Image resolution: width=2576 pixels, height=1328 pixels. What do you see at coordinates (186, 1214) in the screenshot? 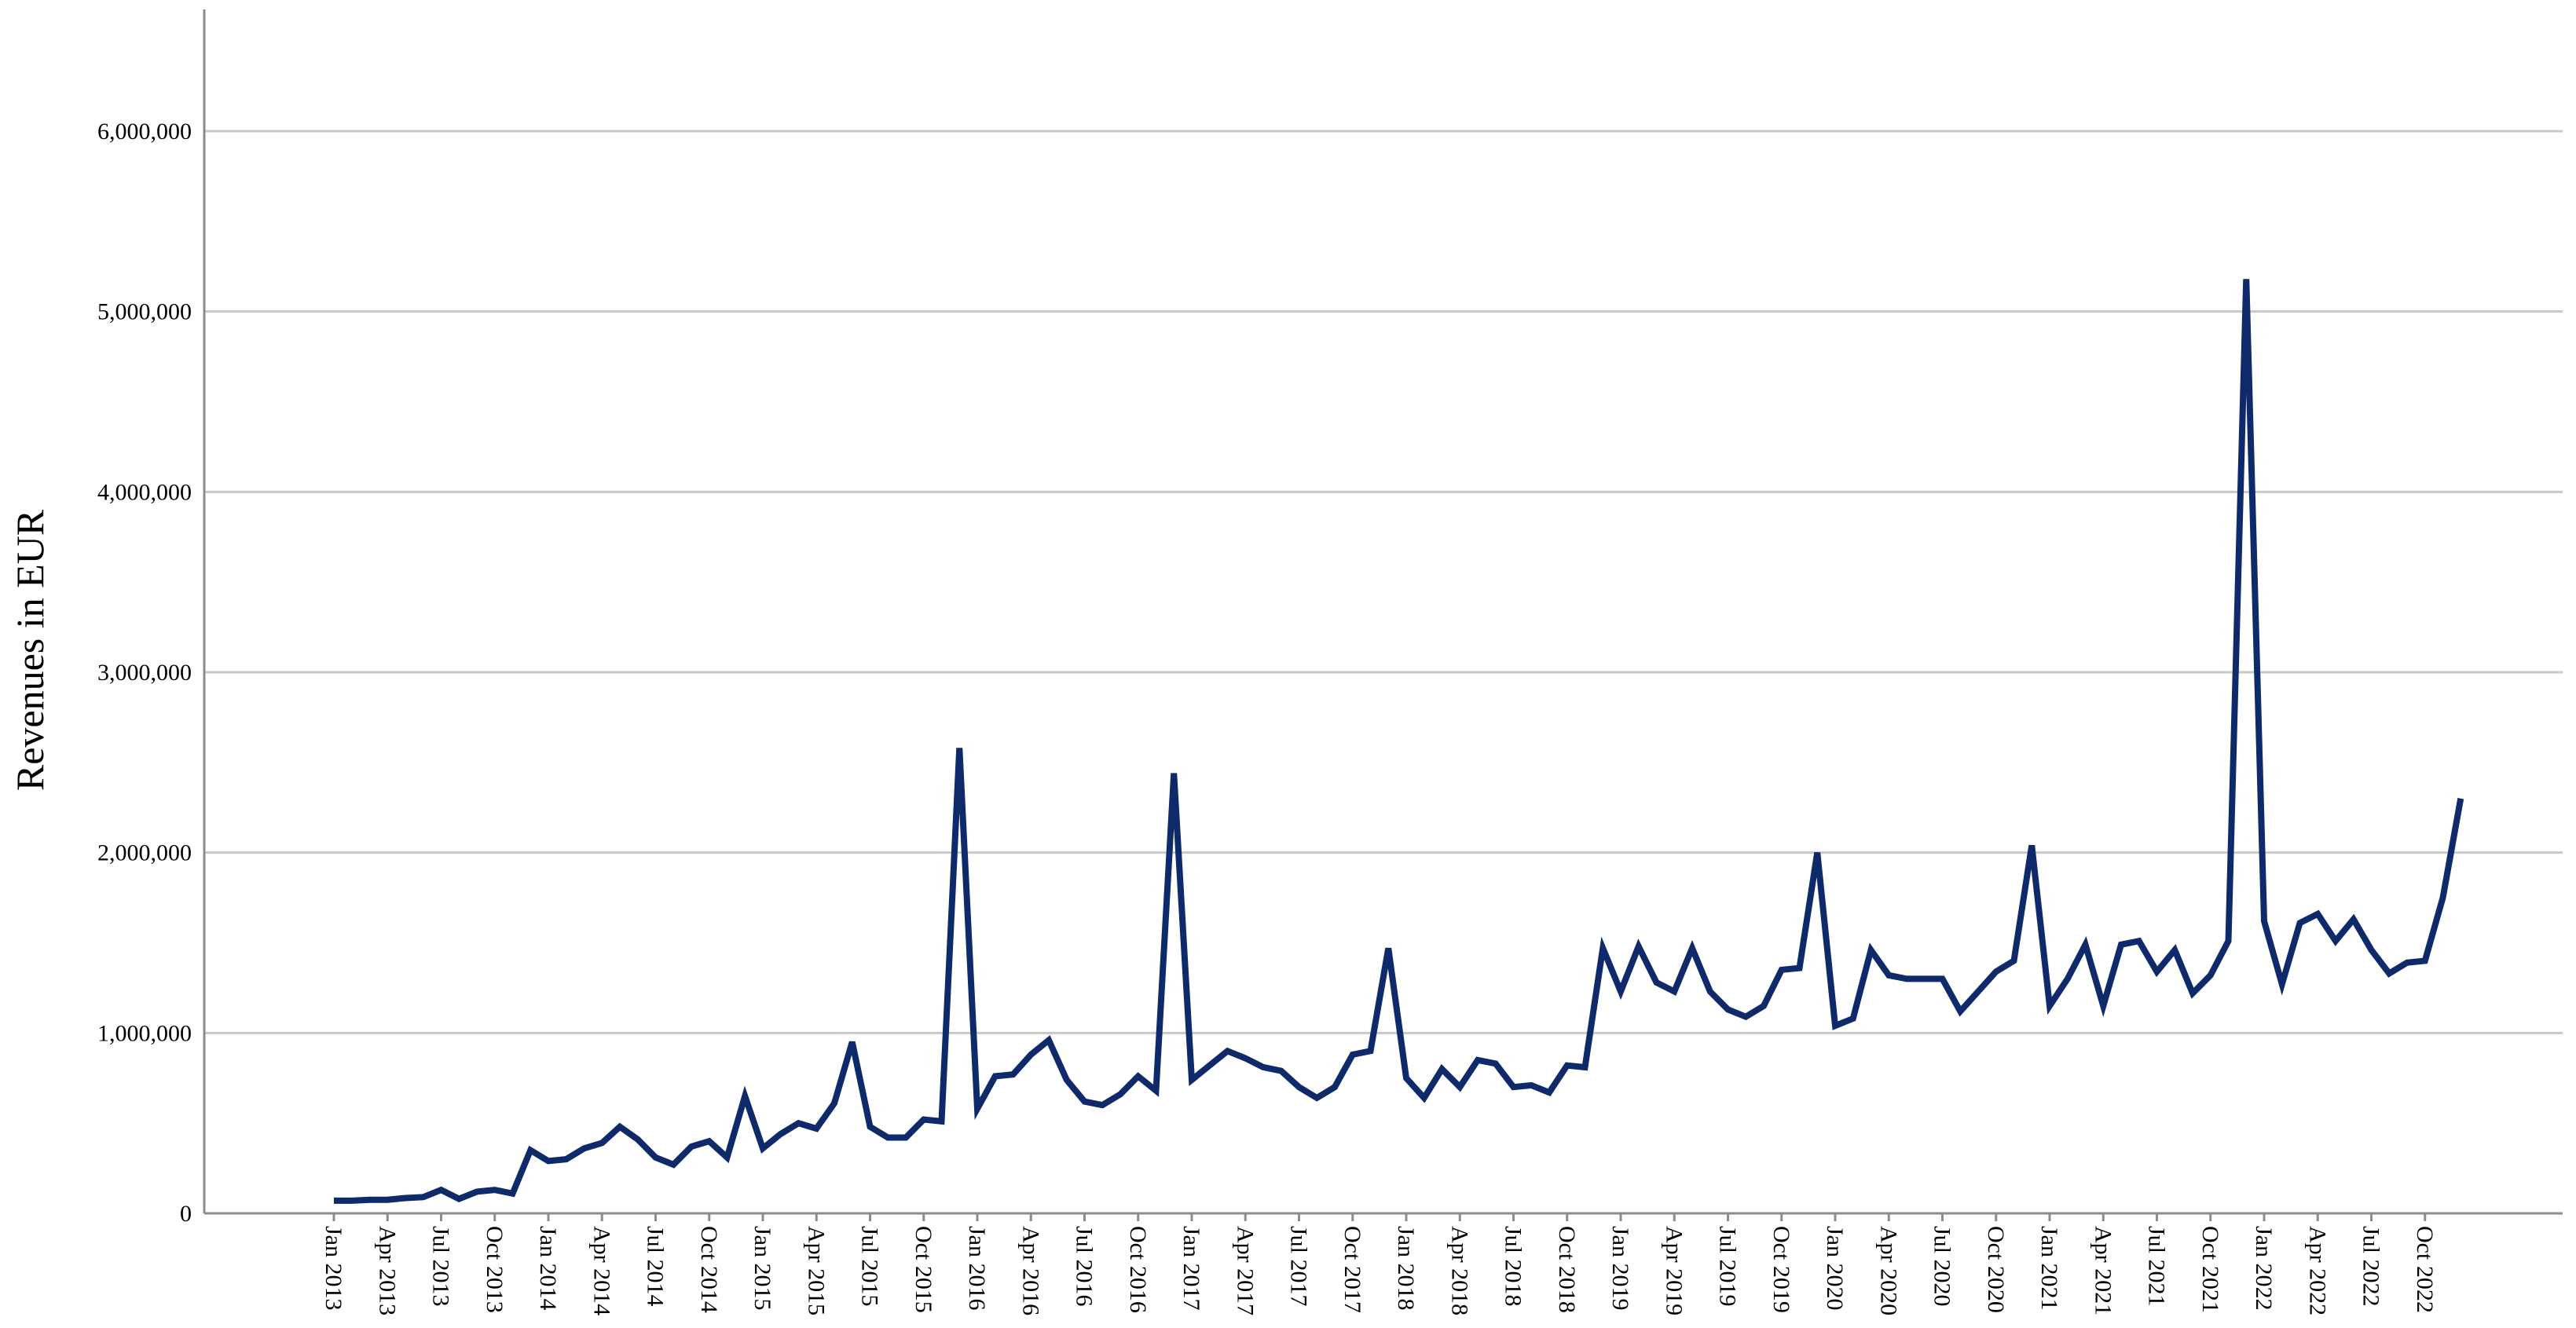
I see `y-tick-label: 0` at bounding box center [186, 1214].